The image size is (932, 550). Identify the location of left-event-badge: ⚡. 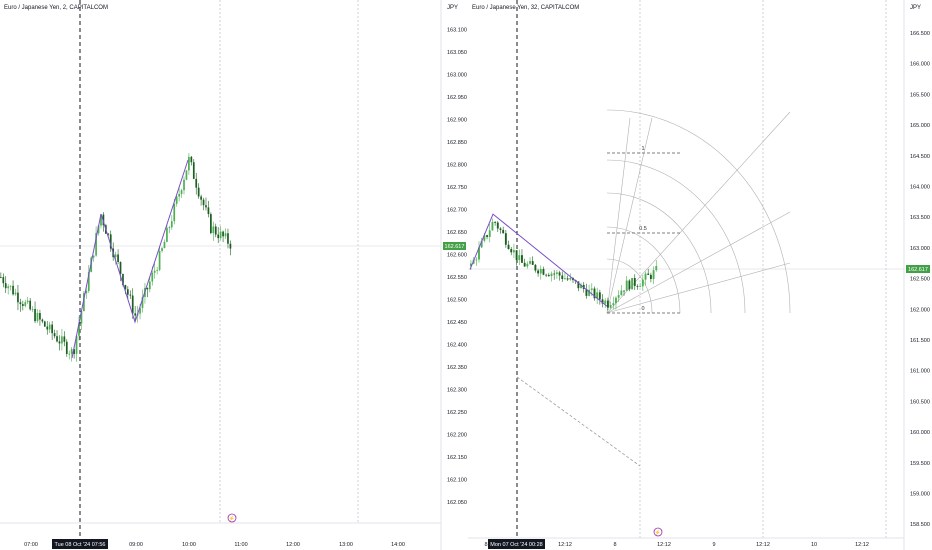
(232, 518).